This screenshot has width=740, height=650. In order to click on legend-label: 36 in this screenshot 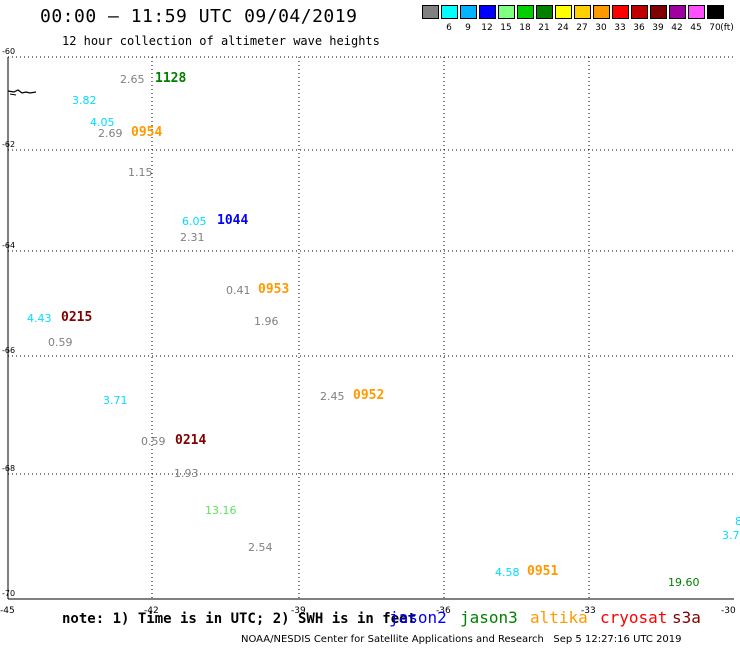, I will do `click(639, 28)`.